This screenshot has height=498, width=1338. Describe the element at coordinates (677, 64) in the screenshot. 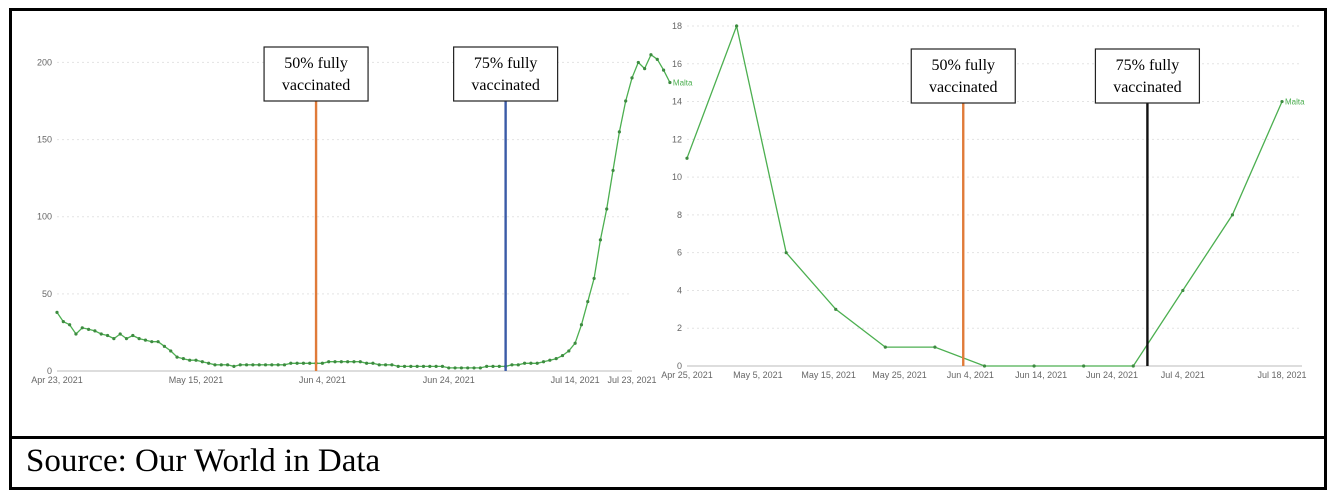

I see `y-tick-label: 16` at that location.